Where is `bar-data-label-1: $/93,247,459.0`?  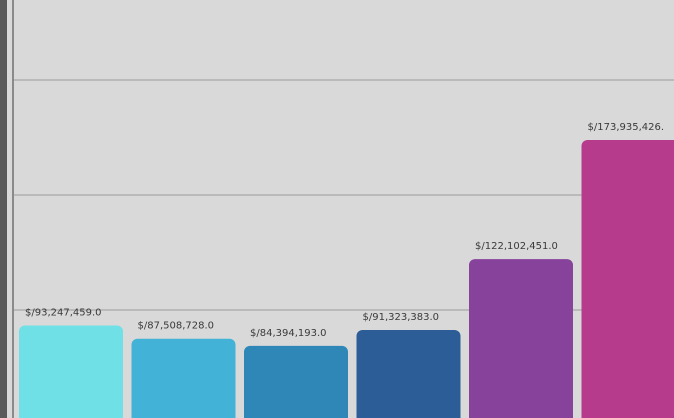
bar-data-label-1: $/93,247,459.0 is located at coordinates (63, 313).